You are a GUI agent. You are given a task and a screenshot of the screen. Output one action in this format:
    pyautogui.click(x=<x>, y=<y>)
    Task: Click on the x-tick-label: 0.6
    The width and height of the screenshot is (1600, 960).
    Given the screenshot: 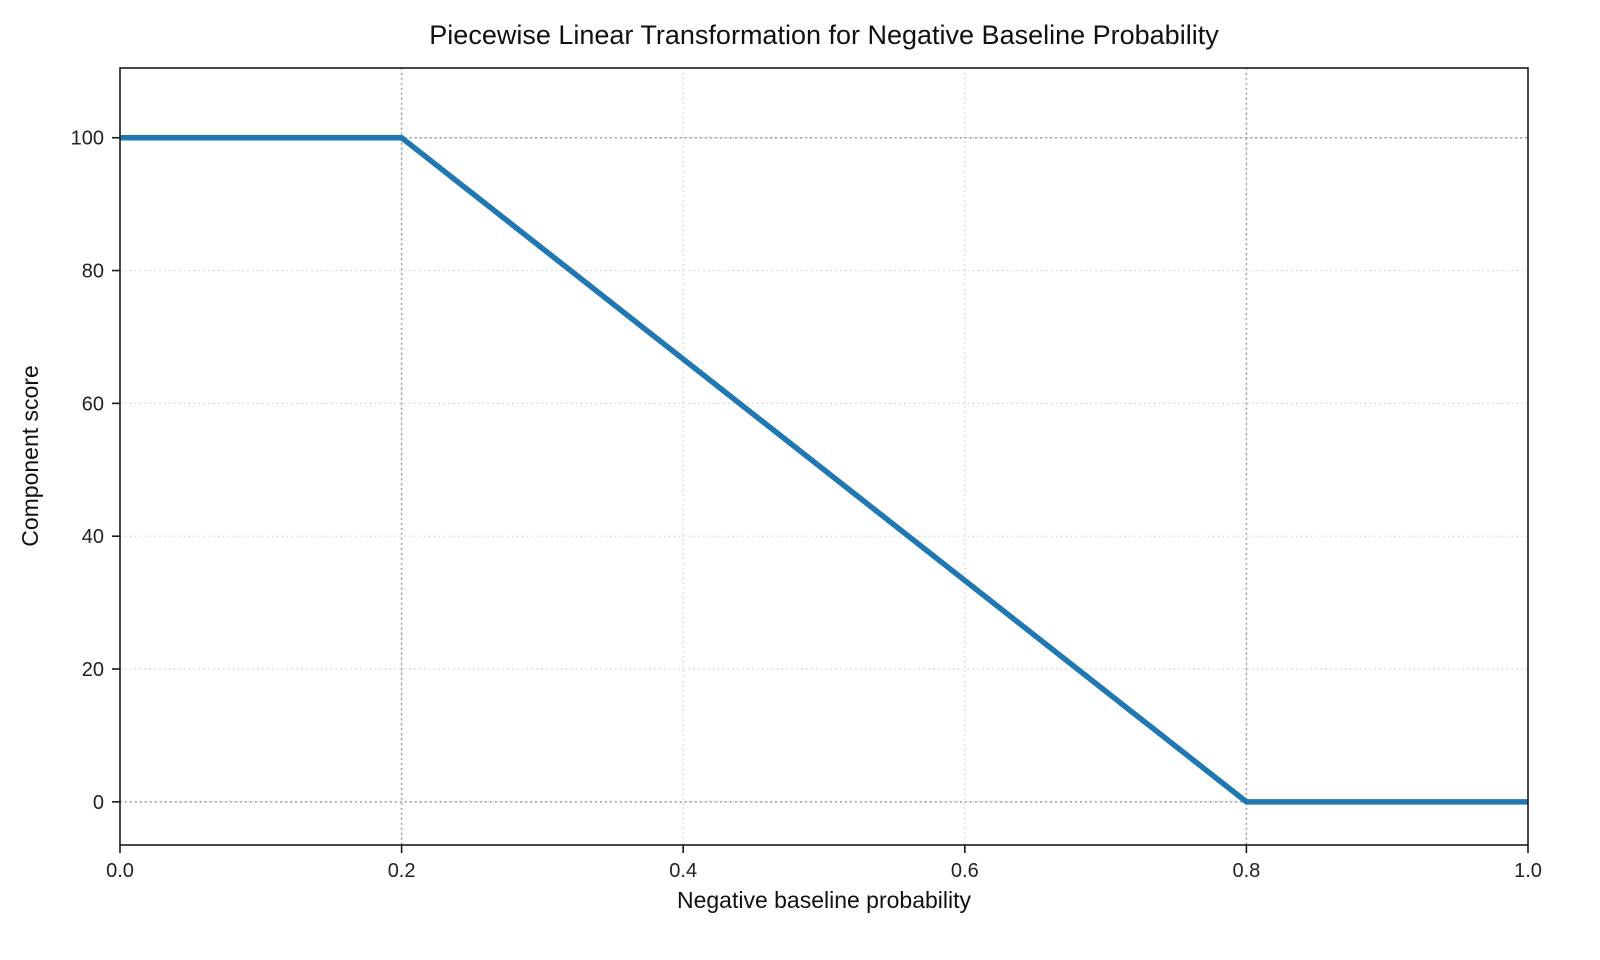 What is the action you would take?
    pyautogui.click(x=965, y=871)
    